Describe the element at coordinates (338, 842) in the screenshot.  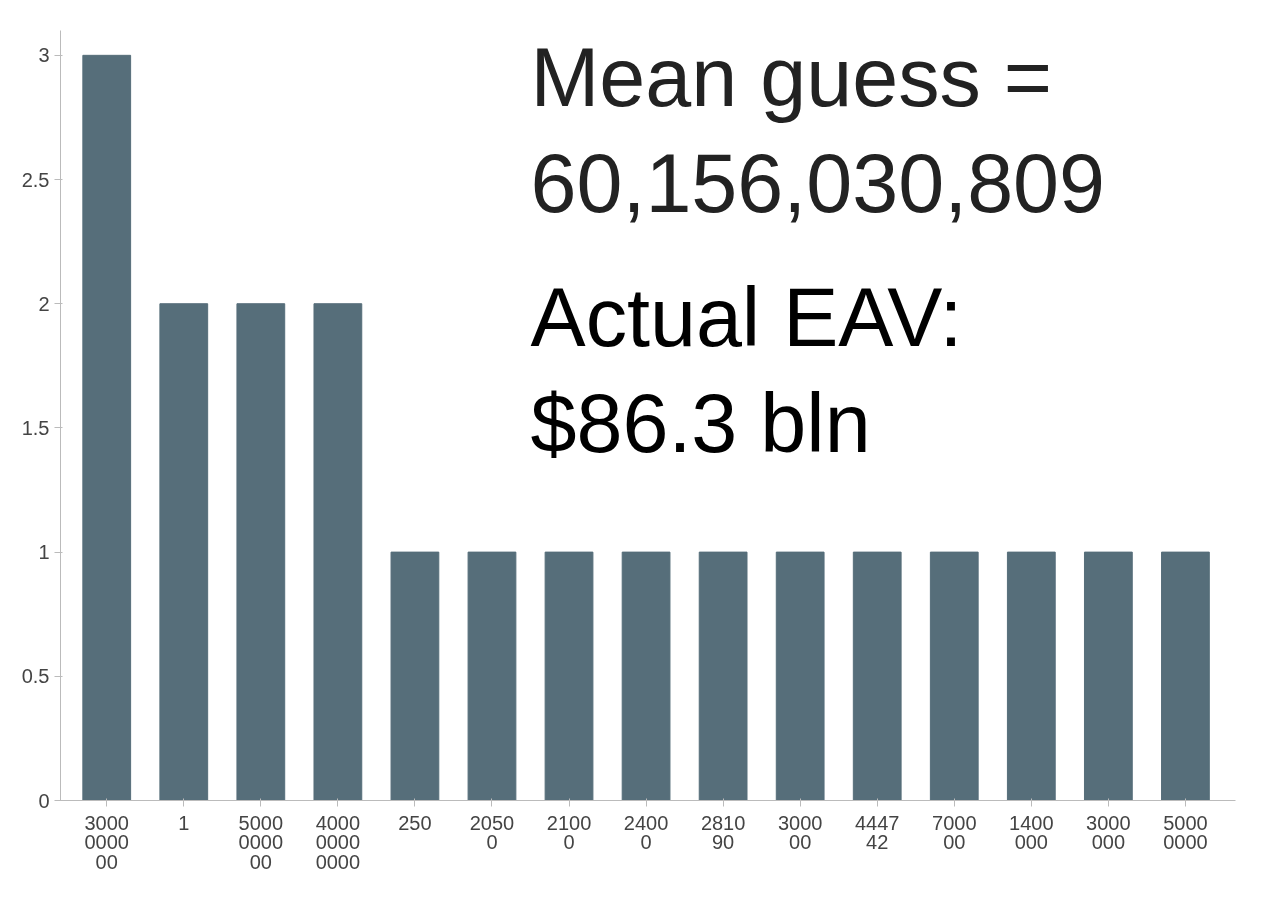
I see `x-tick-label: 400000000000` at that location.